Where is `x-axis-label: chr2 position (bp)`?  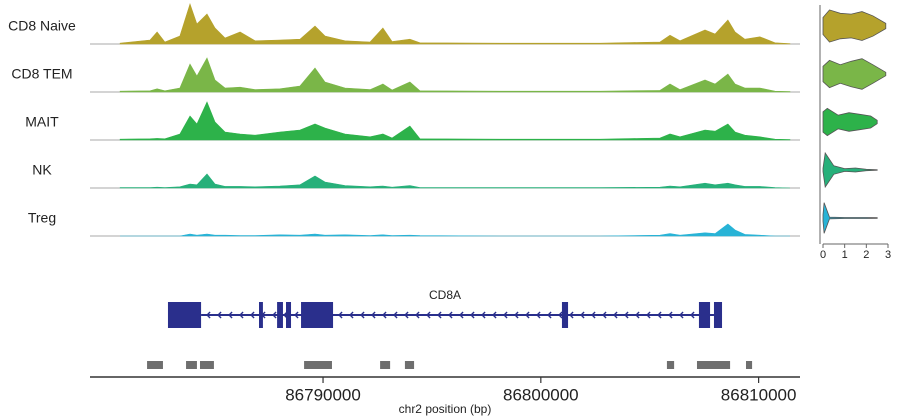
x-axis-label: chr2 position (bp) is located at coordinates (445, 409).